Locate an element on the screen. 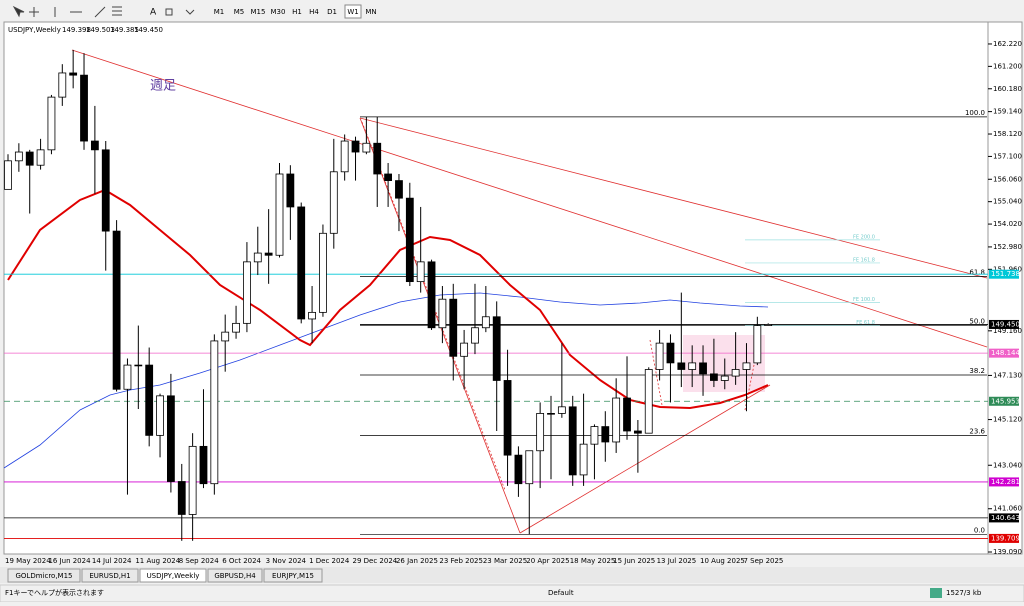 The width and height of the screenshot is (1024, 606). timeframe-button: MN is located at coordinates (370, 12).